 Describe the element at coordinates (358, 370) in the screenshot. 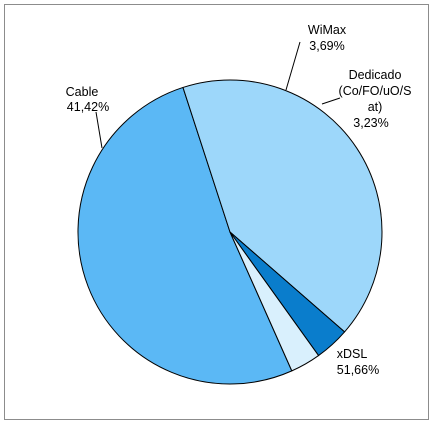

I see `label-xdsl-value: 51,66%` at that location.